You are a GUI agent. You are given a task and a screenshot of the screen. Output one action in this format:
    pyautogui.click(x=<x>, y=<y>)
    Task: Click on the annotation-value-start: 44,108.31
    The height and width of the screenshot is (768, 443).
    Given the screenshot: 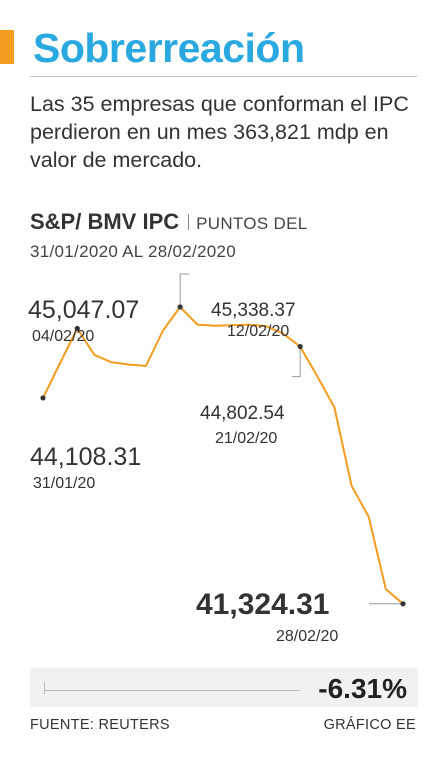 What is the action you would take?
    pyautogui.click(x=85, y=457)
    